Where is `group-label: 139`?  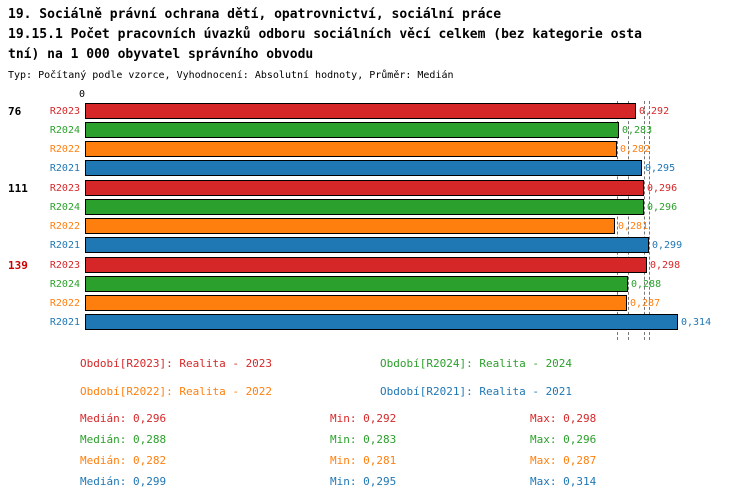 group-label: 139 is located at coordinates (18, 265).